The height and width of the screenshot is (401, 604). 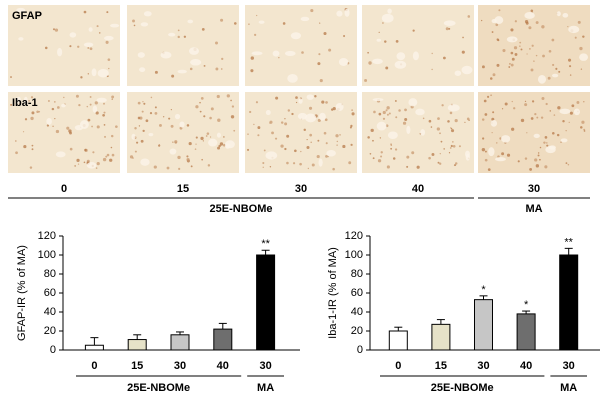 What do you see at coordinates (534, 189) in the screenshot?
I see `column-label: 30` at bounding box center [534, 189].